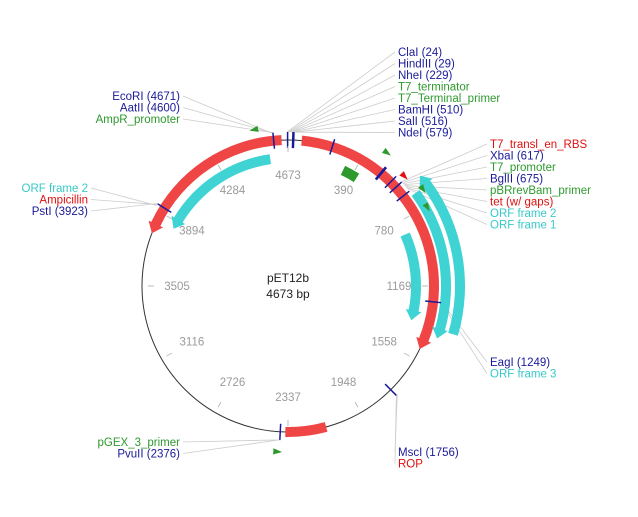 The height and width of the screenshot is (517, 638). Describe the element at coordinates (60, 212) in the screenshot. I see `label-psti-3923: PstI (3923)` at that location.